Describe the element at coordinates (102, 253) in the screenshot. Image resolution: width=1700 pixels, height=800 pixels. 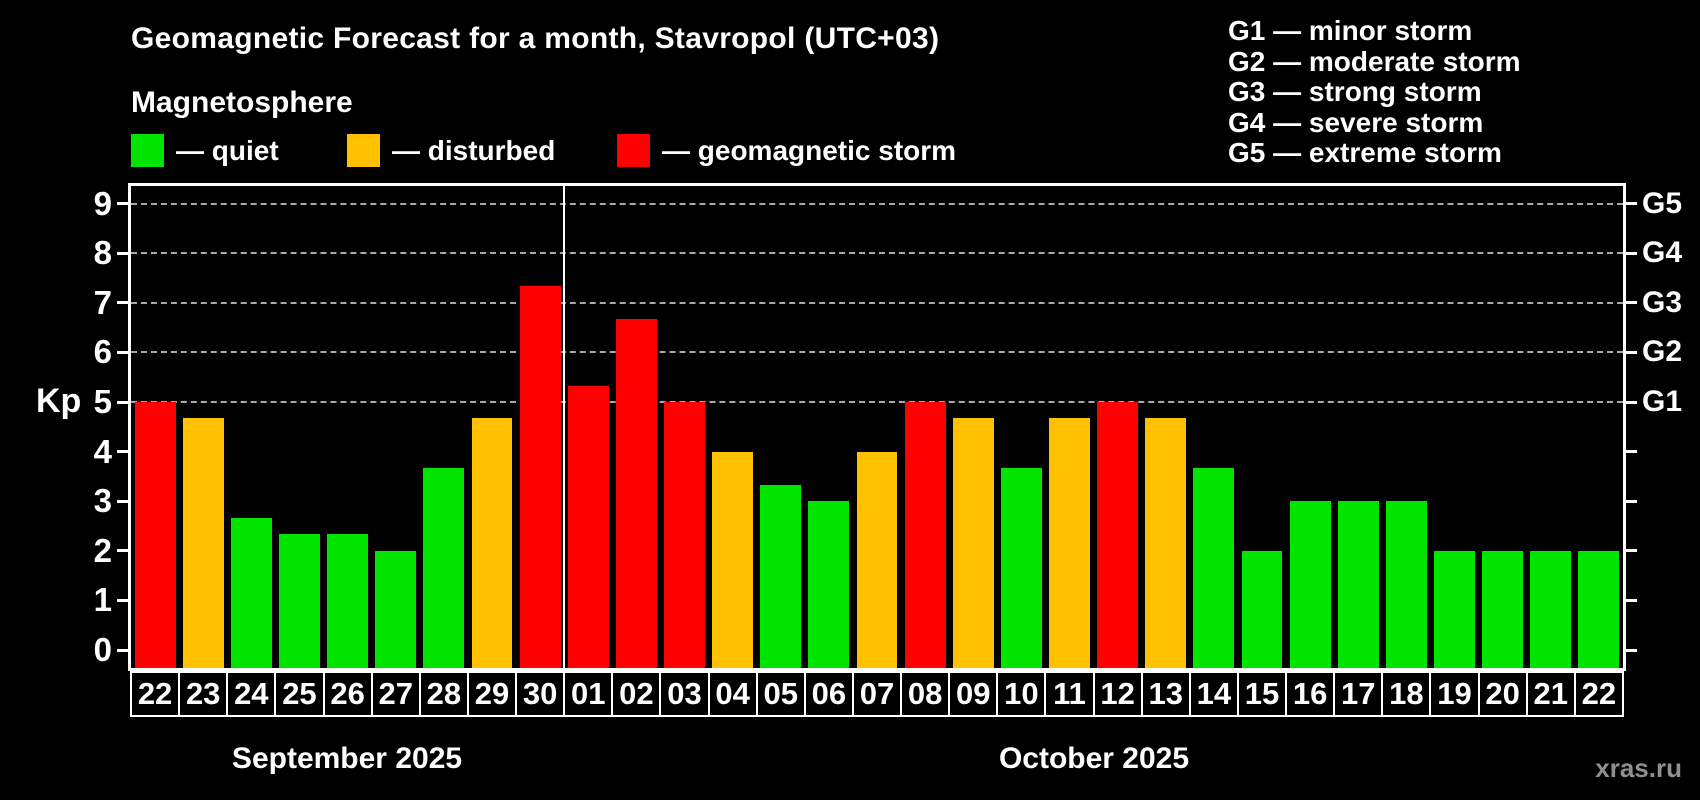
I see `y-axis-tick-label-8: 8` at that location.